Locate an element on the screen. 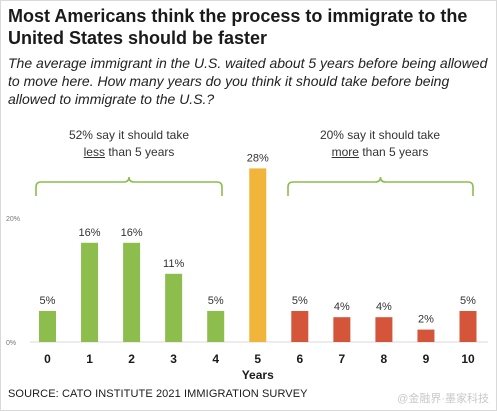 The height and width of the screenshot is (411, 497). data-label-0: 5% is located at coordinates (48, 301).